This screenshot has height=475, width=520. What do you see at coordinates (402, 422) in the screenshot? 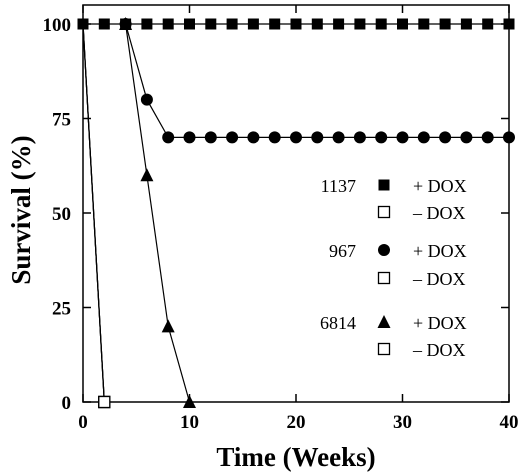
I see `x-tick-label: 30` at bounding box center [402, 422].